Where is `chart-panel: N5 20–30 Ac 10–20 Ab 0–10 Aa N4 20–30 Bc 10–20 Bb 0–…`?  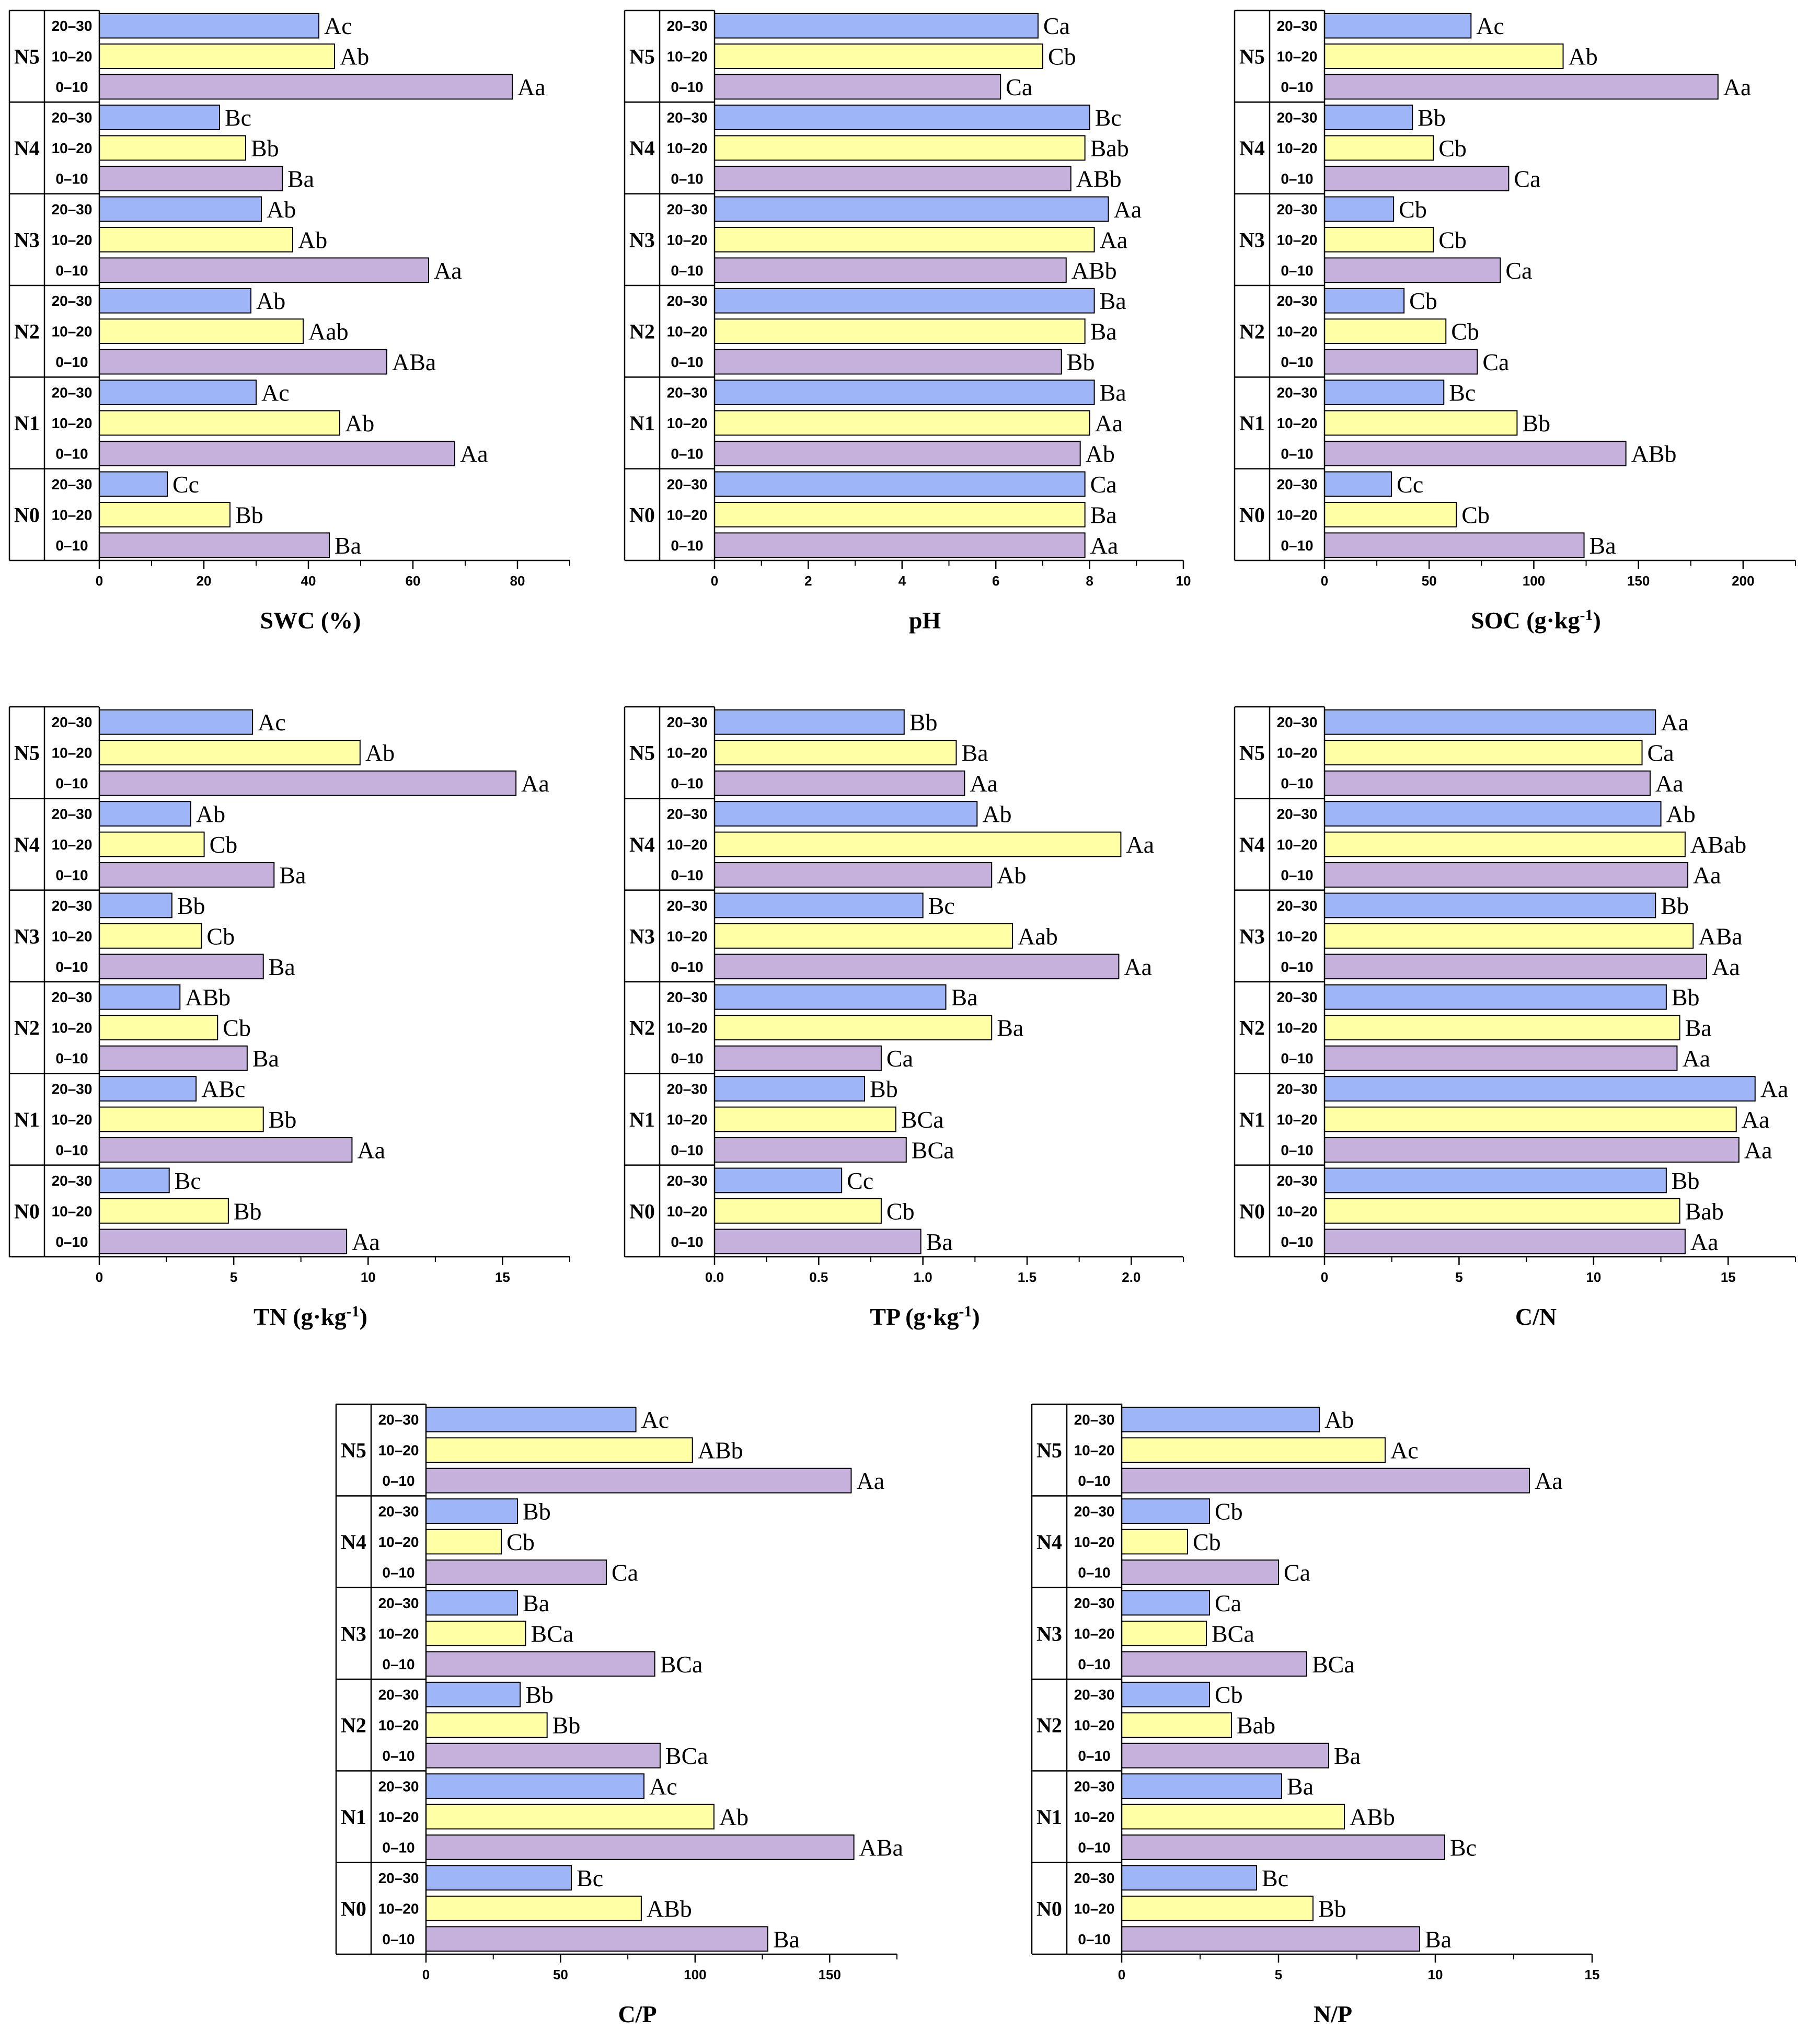
chart-panel: N5 20–30 Ac 10–20 Ab 0–10 Aa N4 20–30 Bc 10–20 Bb 0–… is located at coordinates (289, 322).